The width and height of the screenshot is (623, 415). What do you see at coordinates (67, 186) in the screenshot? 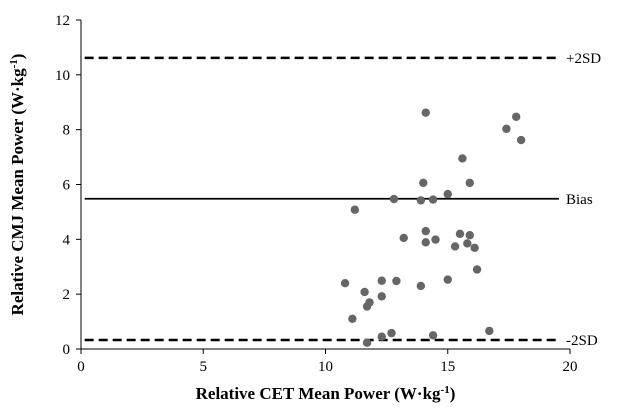
I see `y-tick-label: 6` at bounding box center [67, 186].